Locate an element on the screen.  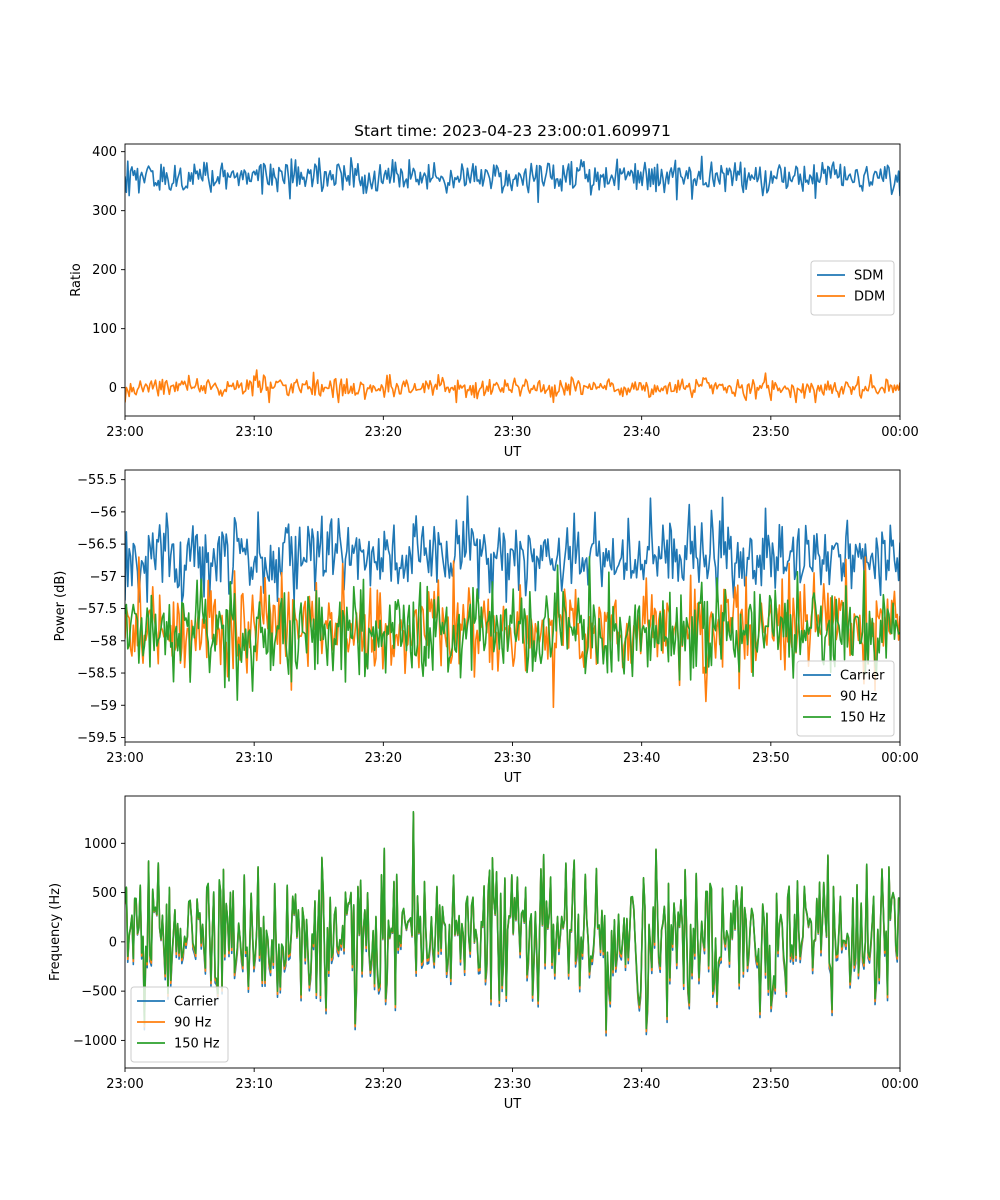
power-legend: Carrier 90 Hz 150 Hz is located at coordinates (845, 698).